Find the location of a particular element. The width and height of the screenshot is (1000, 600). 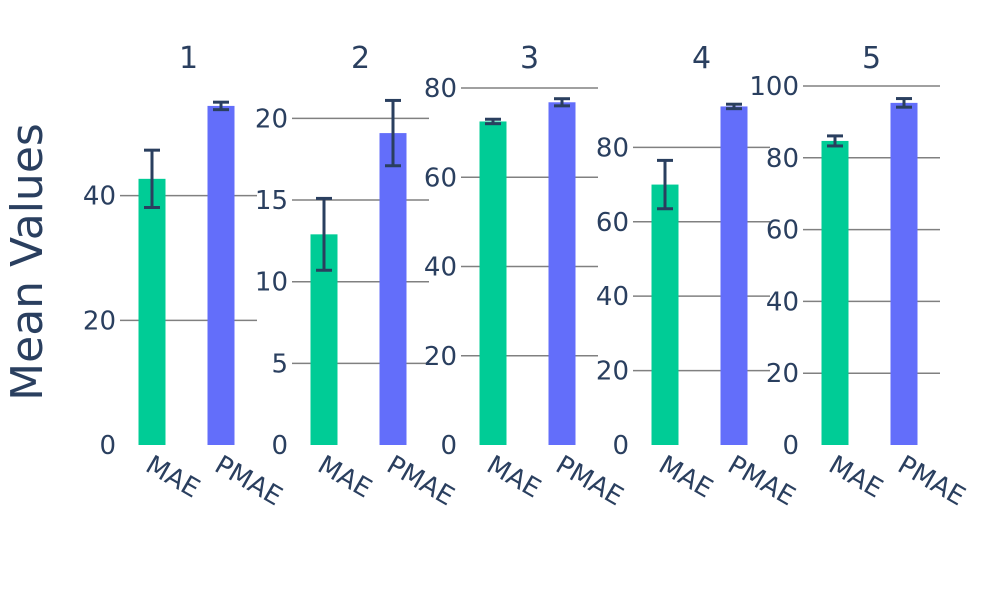

panel-title: 3 is located at coordinates (529, 58).